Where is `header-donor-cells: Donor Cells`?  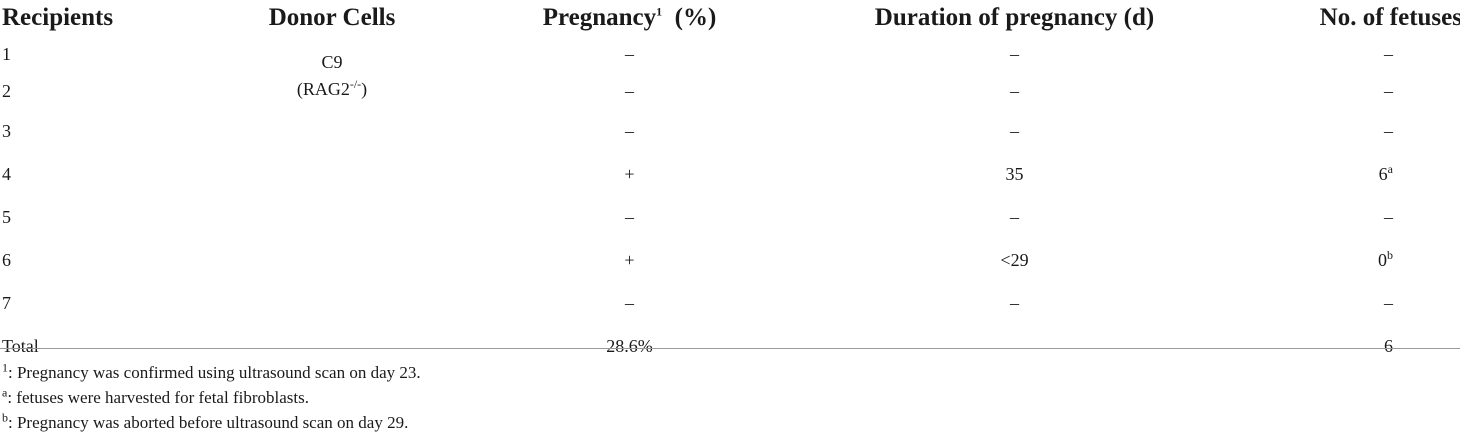 header-donor-cells: Donor Cells is located at coordinates (332, 17).